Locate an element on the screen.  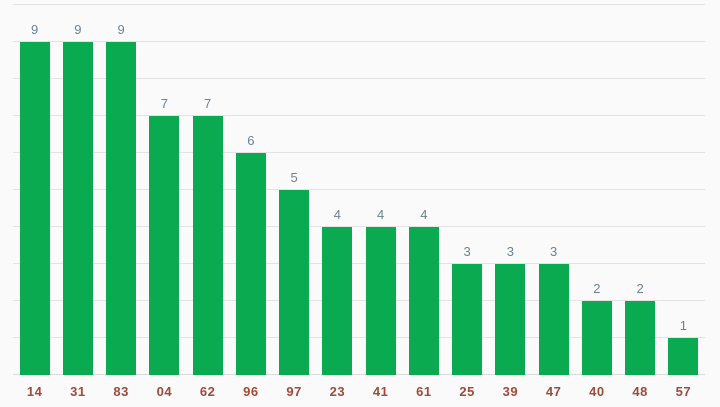
x-axis-label-cell: 96 is located at coordinates (250, 391).